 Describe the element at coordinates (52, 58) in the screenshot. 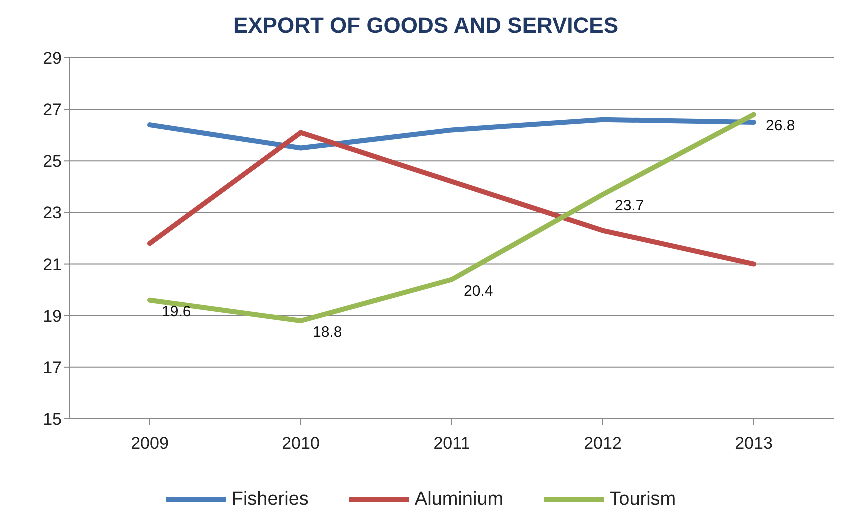

I see `y-tick-label: 29` at that location.